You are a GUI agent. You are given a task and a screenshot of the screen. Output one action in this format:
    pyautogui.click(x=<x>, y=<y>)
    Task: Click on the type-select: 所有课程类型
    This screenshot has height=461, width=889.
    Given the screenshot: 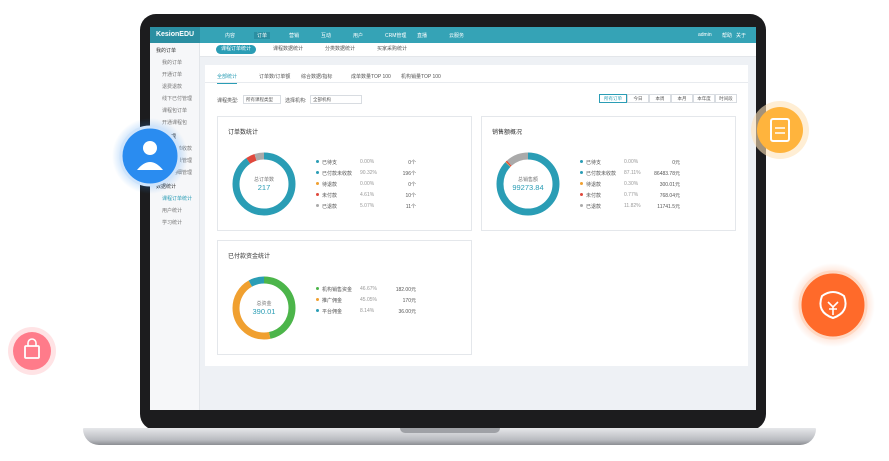 What is the action you would take?
    pyautogui.click(x=262, y=99)
    